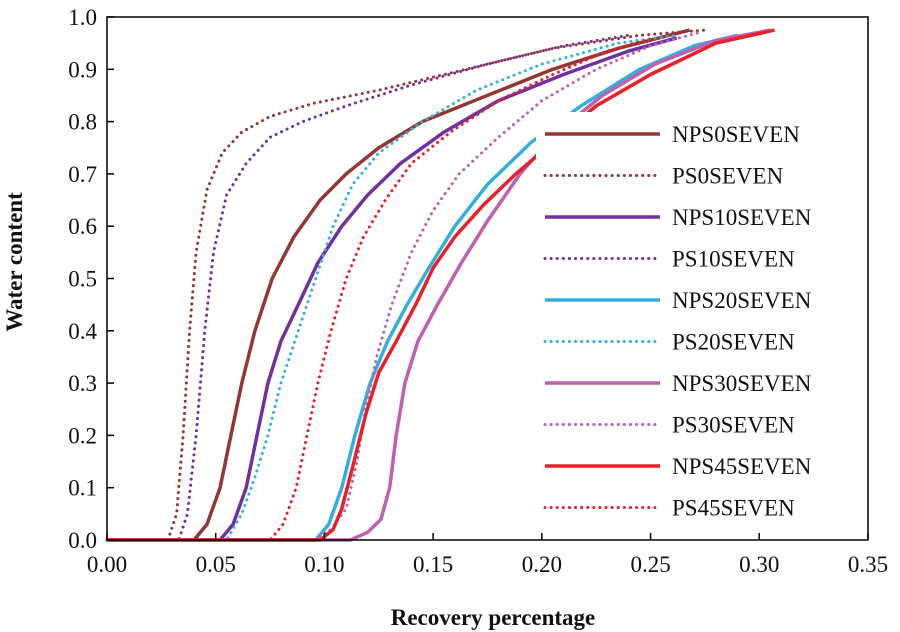 The image size is (900, 632). What do you see at coordinates (82, 279) in the screenshot?
I see `y-tick-label: 0.5` at bounding box center [82, 279].